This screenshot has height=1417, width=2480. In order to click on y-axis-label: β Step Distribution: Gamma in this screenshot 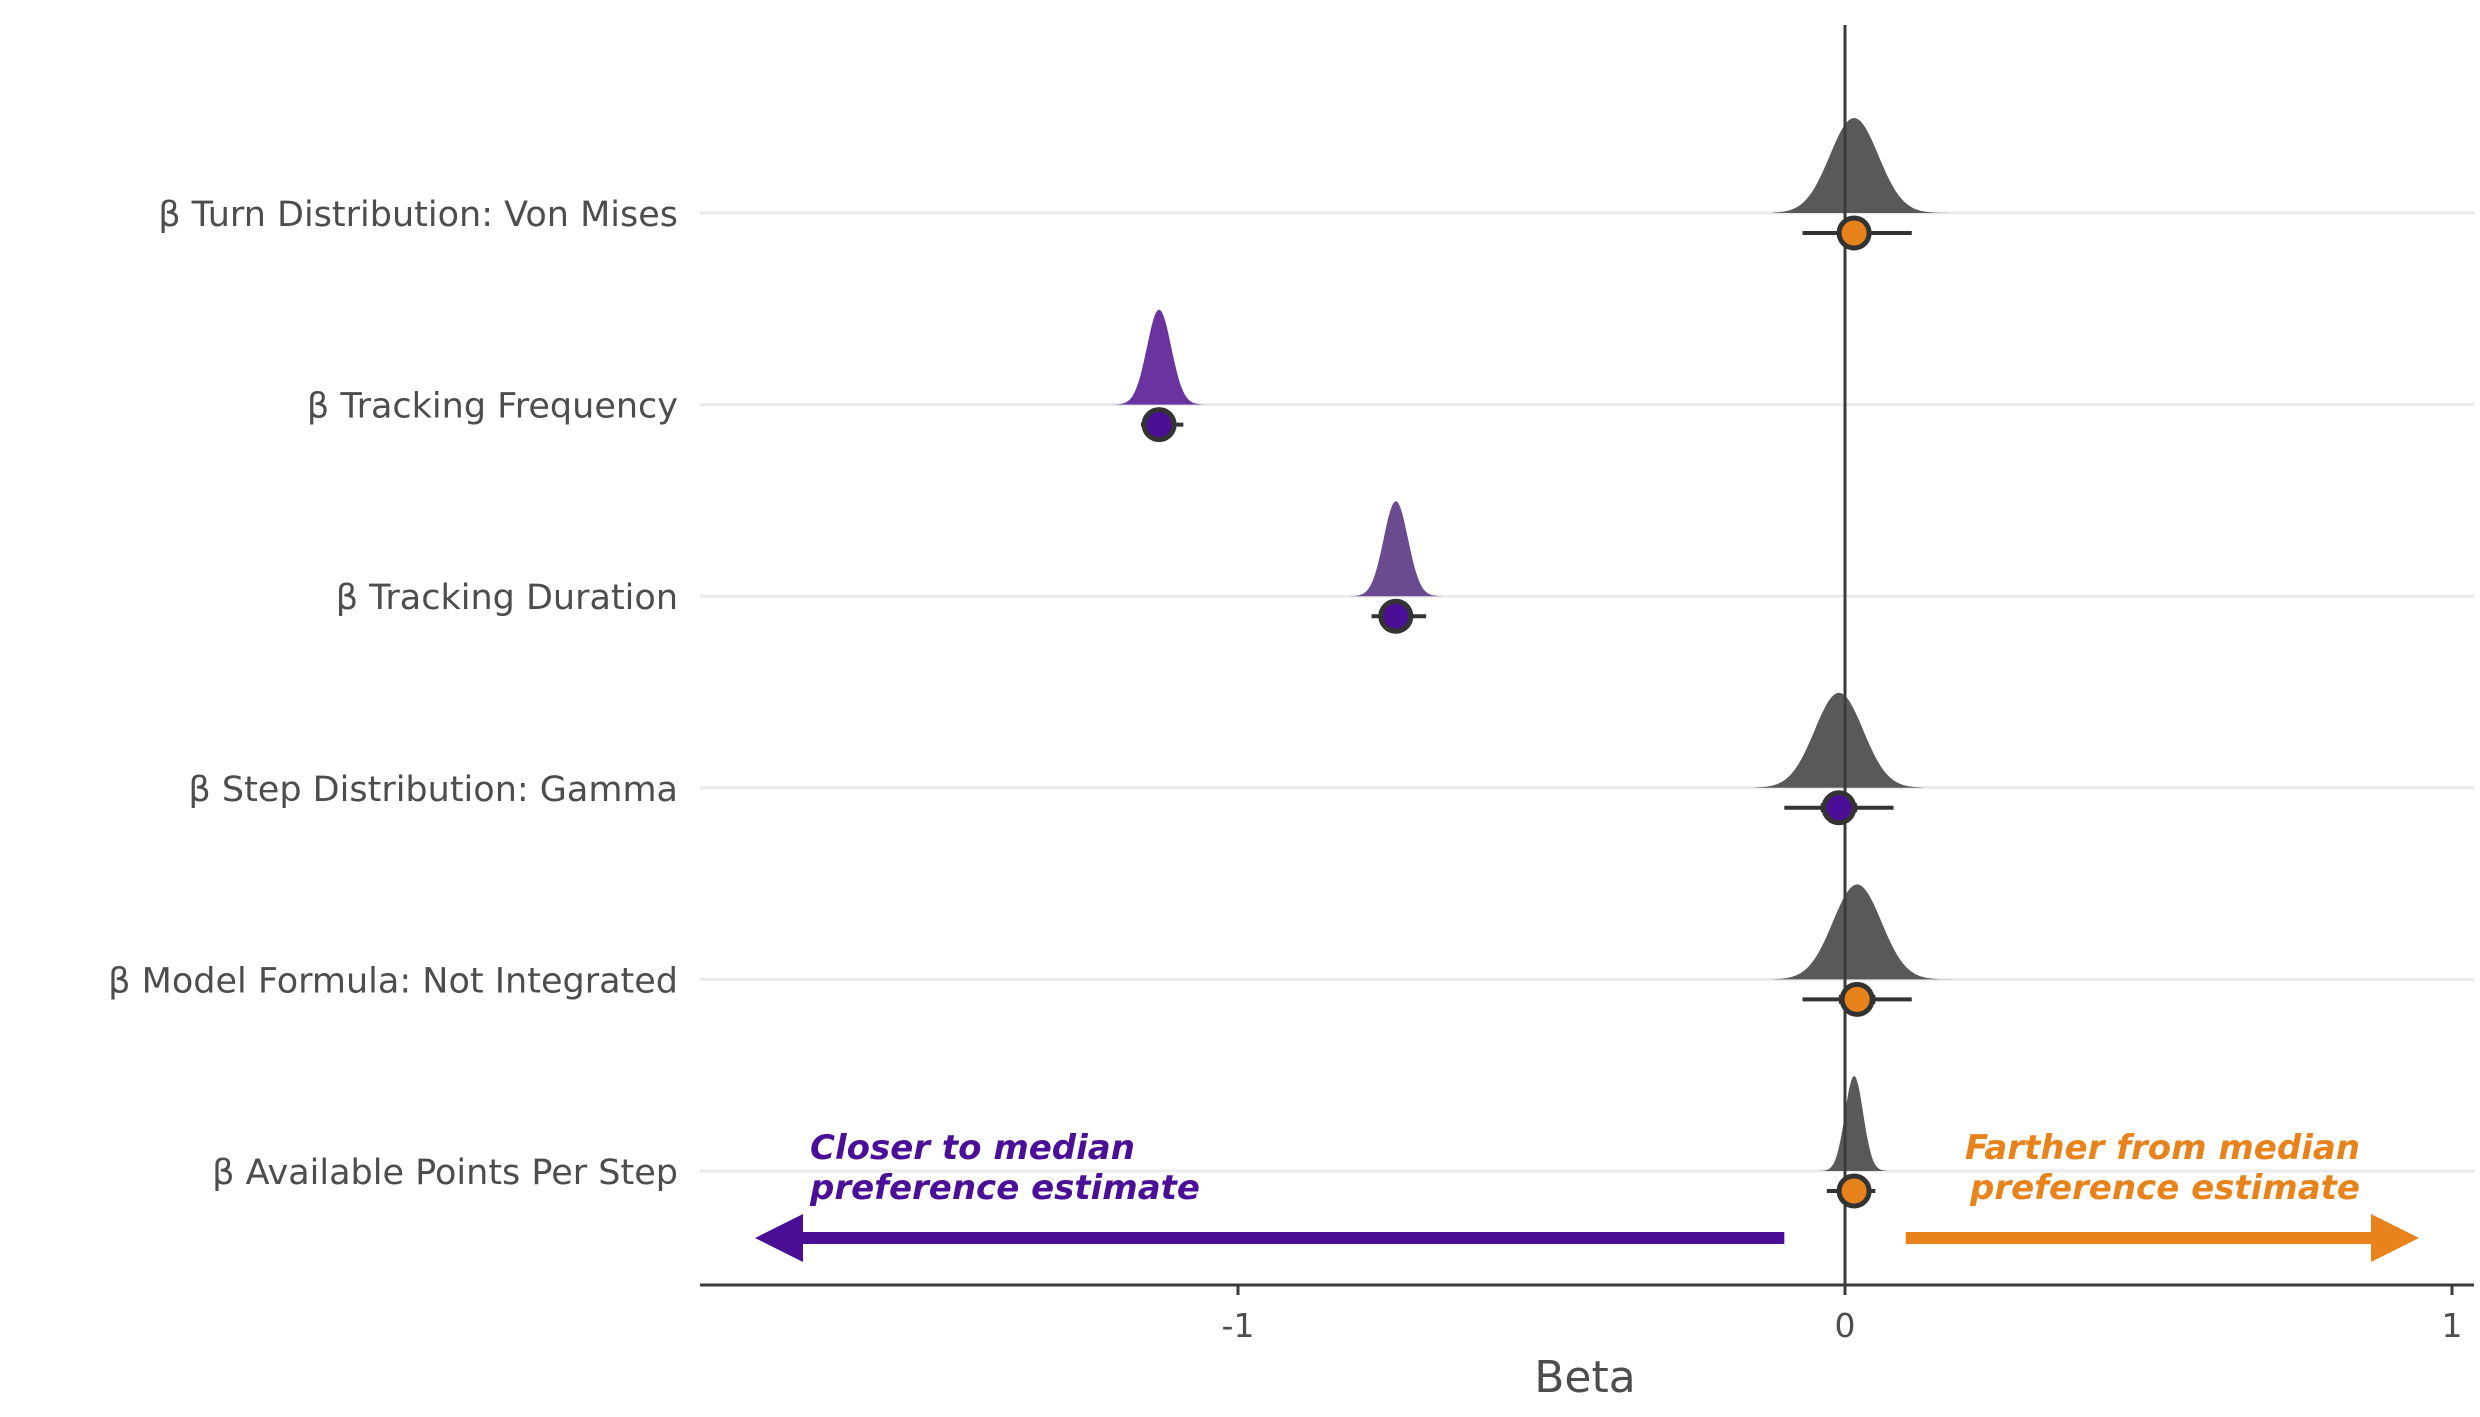, I will do `click(433, 790)`.